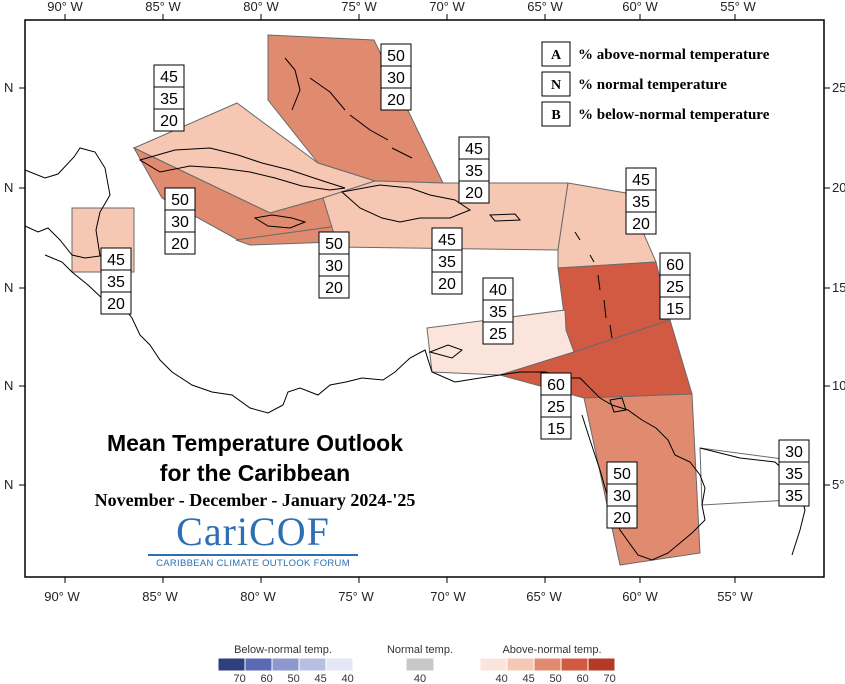 This screenshot has height=684, width=845. I want to click on lon-label-bottom: 90° W, so click(62, 596).